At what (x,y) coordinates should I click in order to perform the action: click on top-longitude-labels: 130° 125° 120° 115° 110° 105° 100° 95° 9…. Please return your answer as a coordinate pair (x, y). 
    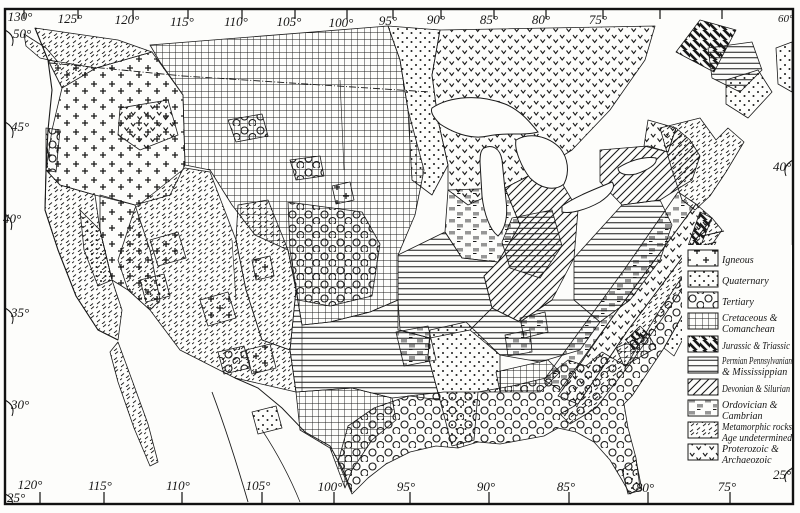
    Looking at the image, I should click on (307, 19).